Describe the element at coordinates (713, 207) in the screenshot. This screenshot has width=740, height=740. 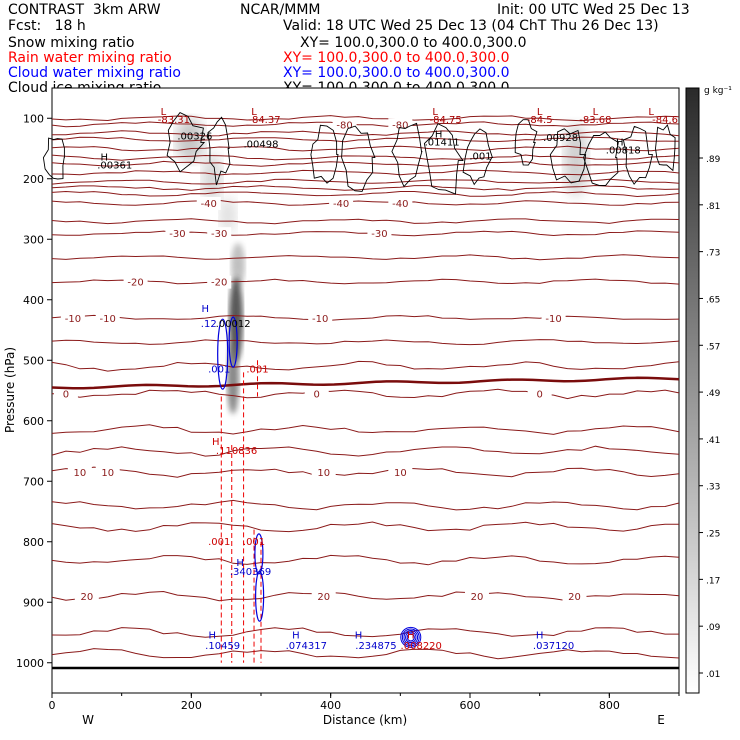
I see `colorbar-tick-label: .81` at that location.